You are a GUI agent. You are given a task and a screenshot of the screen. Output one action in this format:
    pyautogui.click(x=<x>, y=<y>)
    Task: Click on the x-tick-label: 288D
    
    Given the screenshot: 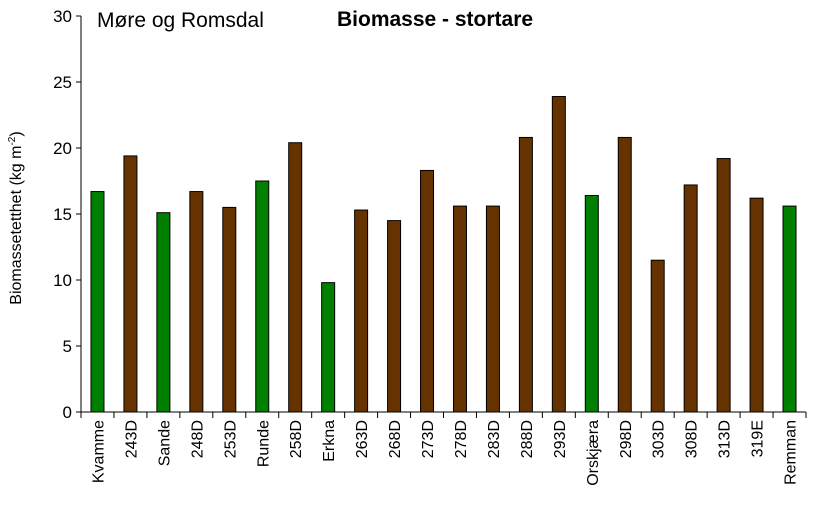 What is the action you would take?
    pyautogui.click(x=527, y=439)
    